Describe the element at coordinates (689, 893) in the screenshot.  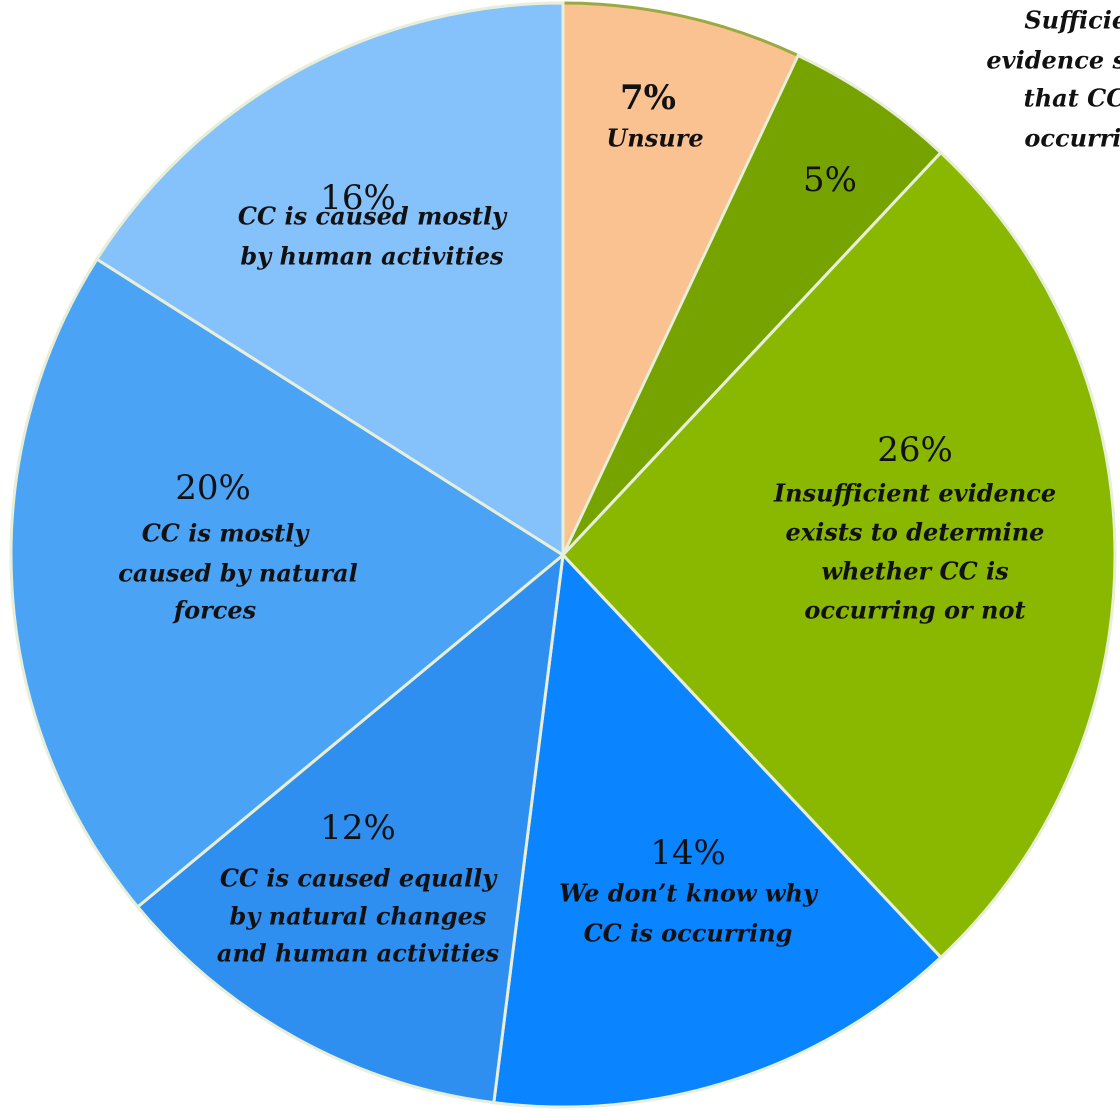
I see `slice-label: We don’t know why` at that location.